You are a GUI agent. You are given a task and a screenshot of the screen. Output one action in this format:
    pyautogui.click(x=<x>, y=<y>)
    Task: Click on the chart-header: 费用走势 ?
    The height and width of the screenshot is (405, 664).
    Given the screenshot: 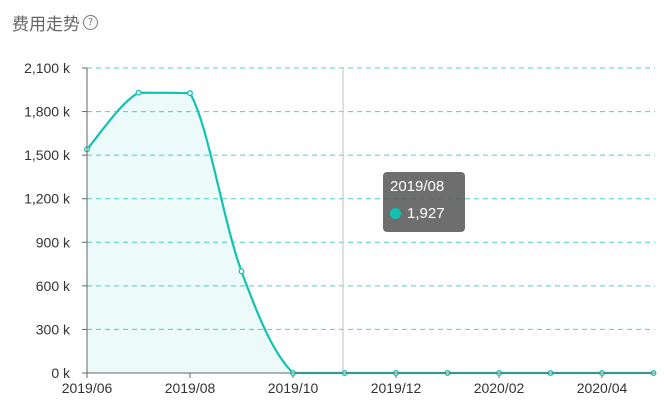 What is the action you would take?
    pyautogui.click(x=55, y=22)
    